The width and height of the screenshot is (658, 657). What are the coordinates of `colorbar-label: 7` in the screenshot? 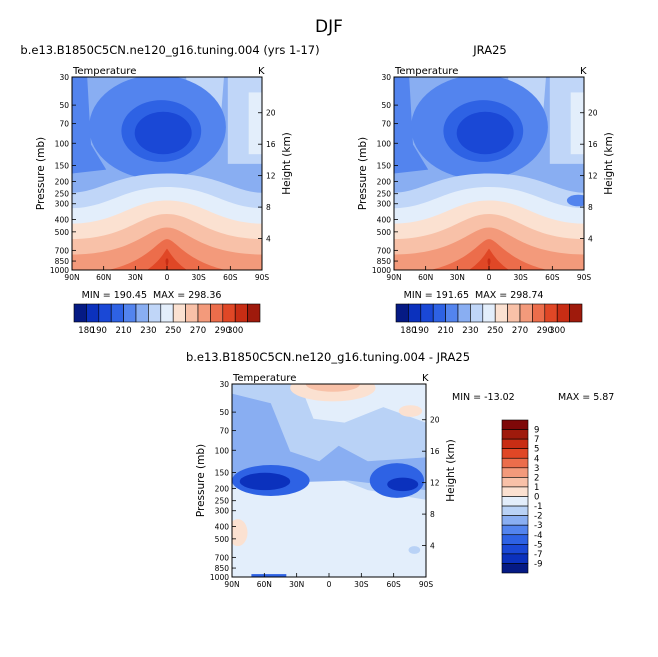 It's located at (536, 440).